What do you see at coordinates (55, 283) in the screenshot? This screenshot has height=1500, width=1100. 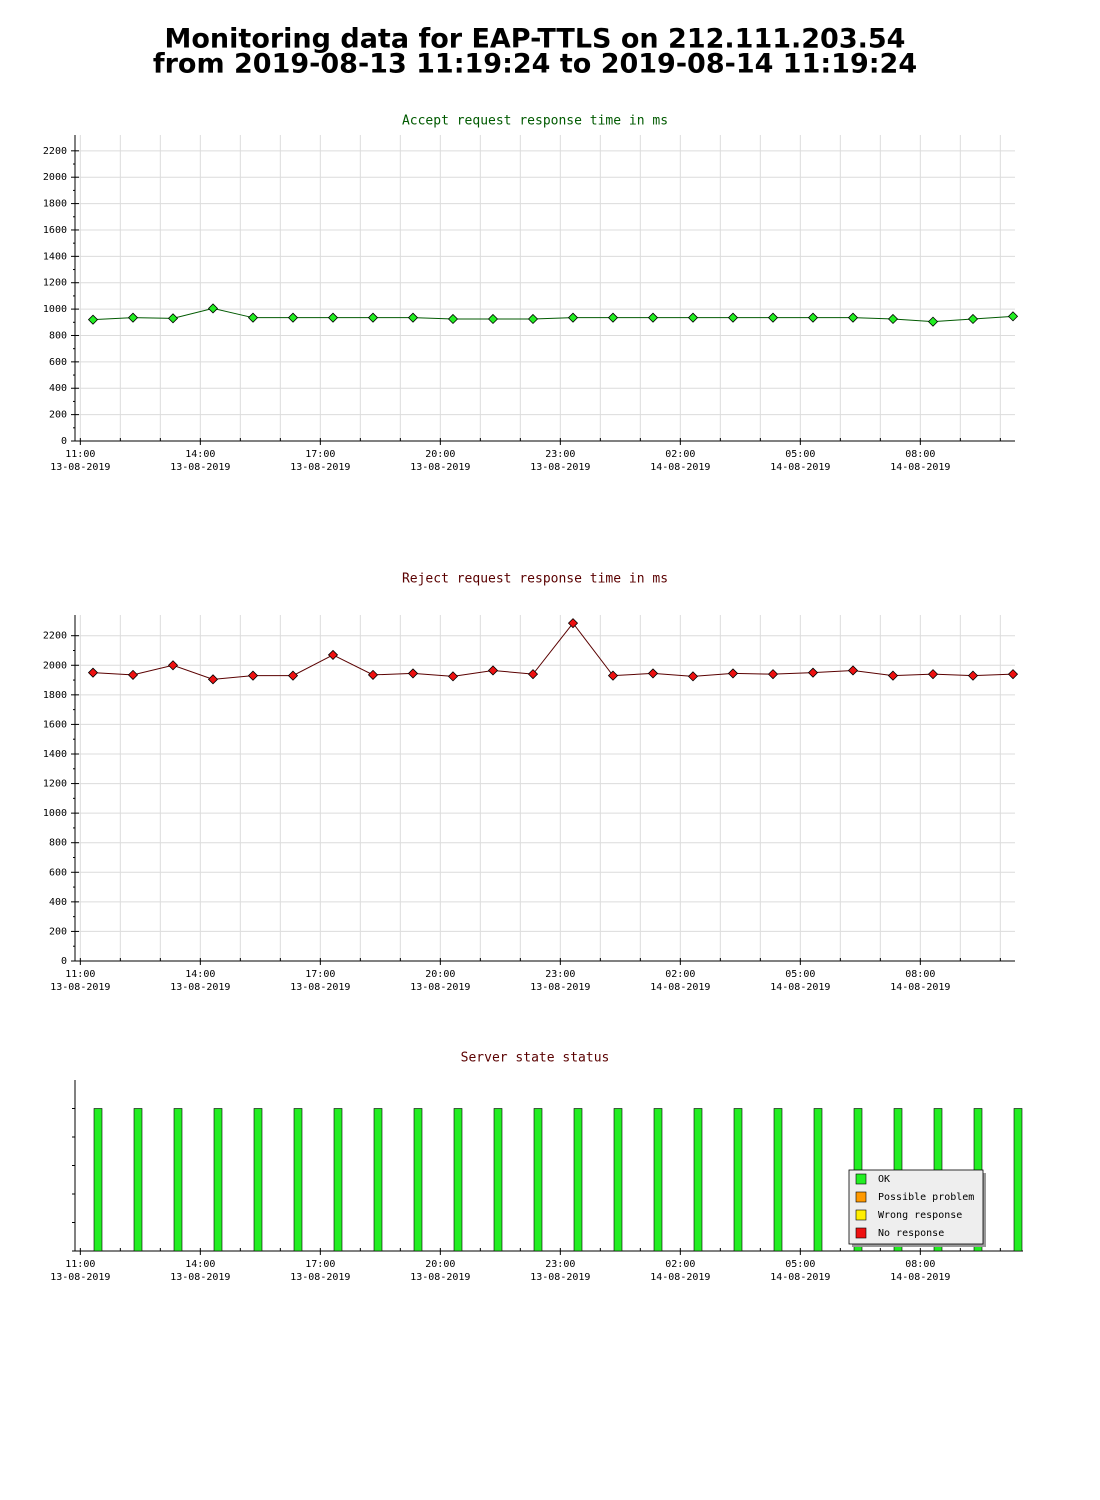 I see `y-tick-label: 1200` at bounding box center [55, 283].